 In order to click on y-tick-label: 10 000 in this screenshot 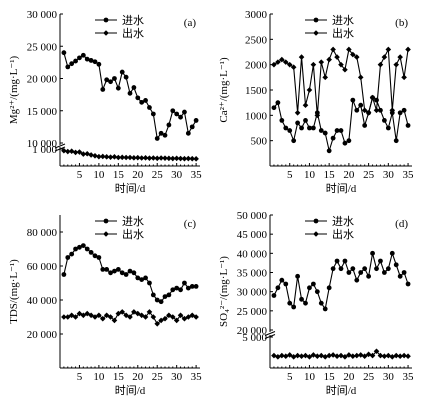, I will do `click(42, 144)`.